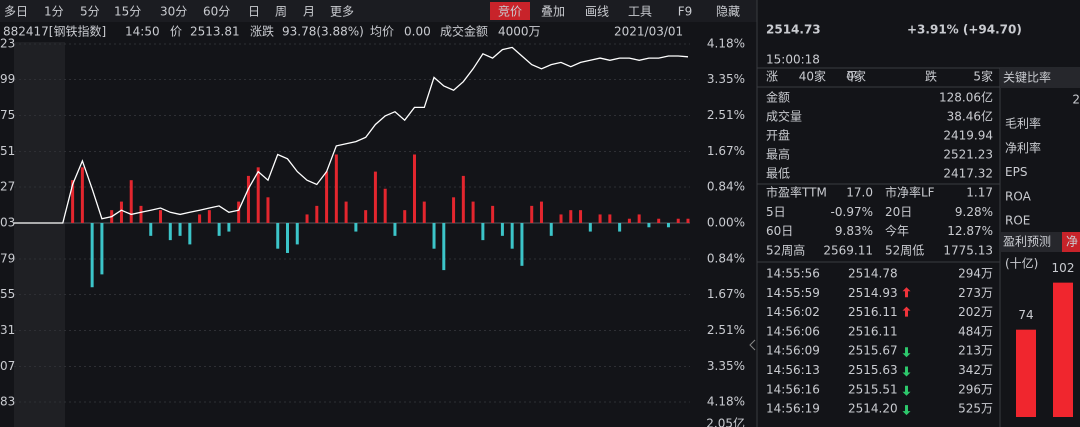 Image resolution: width=1080 pixels, height=427 pixels. Describe the element at coordinates (215, 32) in the screenshot. I see `info-price: 2513.81` at that location.